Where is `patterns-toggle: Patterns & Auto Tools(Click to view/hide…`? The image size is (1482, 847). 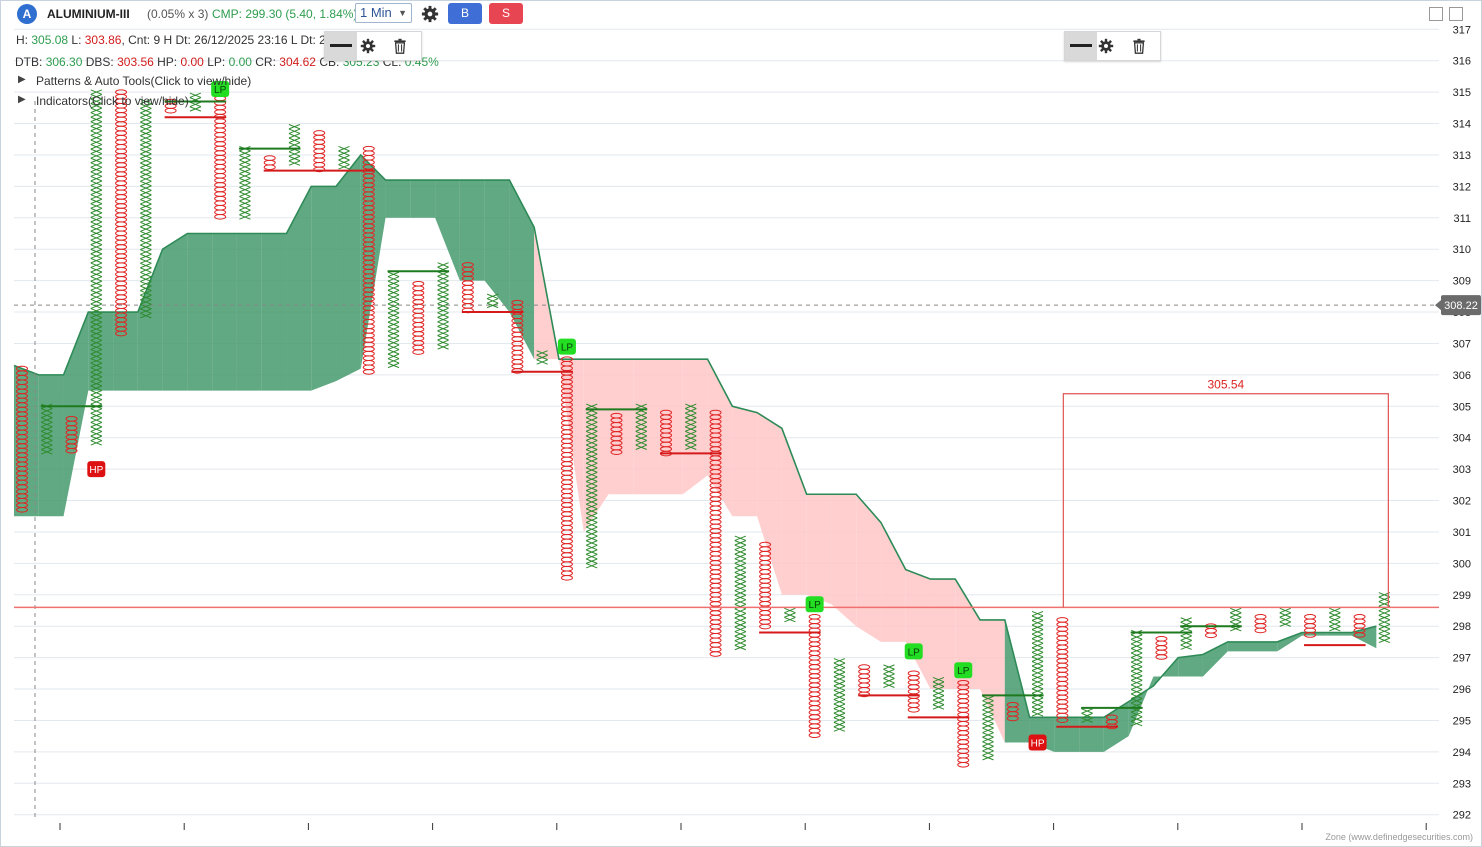
patterns-toggle: Patterns & Auto Tools(Click to view/hide… is located at coordinates (144, 81).